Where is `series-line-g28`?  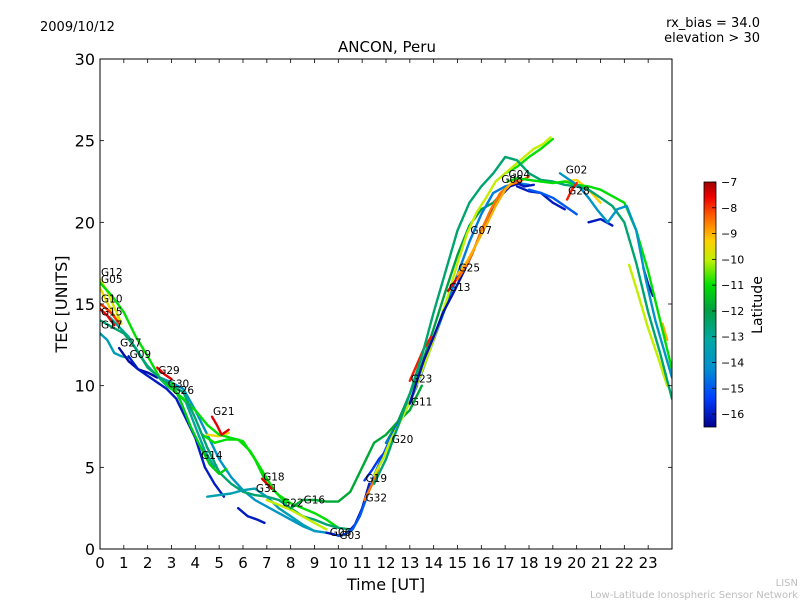
series-line-g28 is located at coordinates (571, 191).